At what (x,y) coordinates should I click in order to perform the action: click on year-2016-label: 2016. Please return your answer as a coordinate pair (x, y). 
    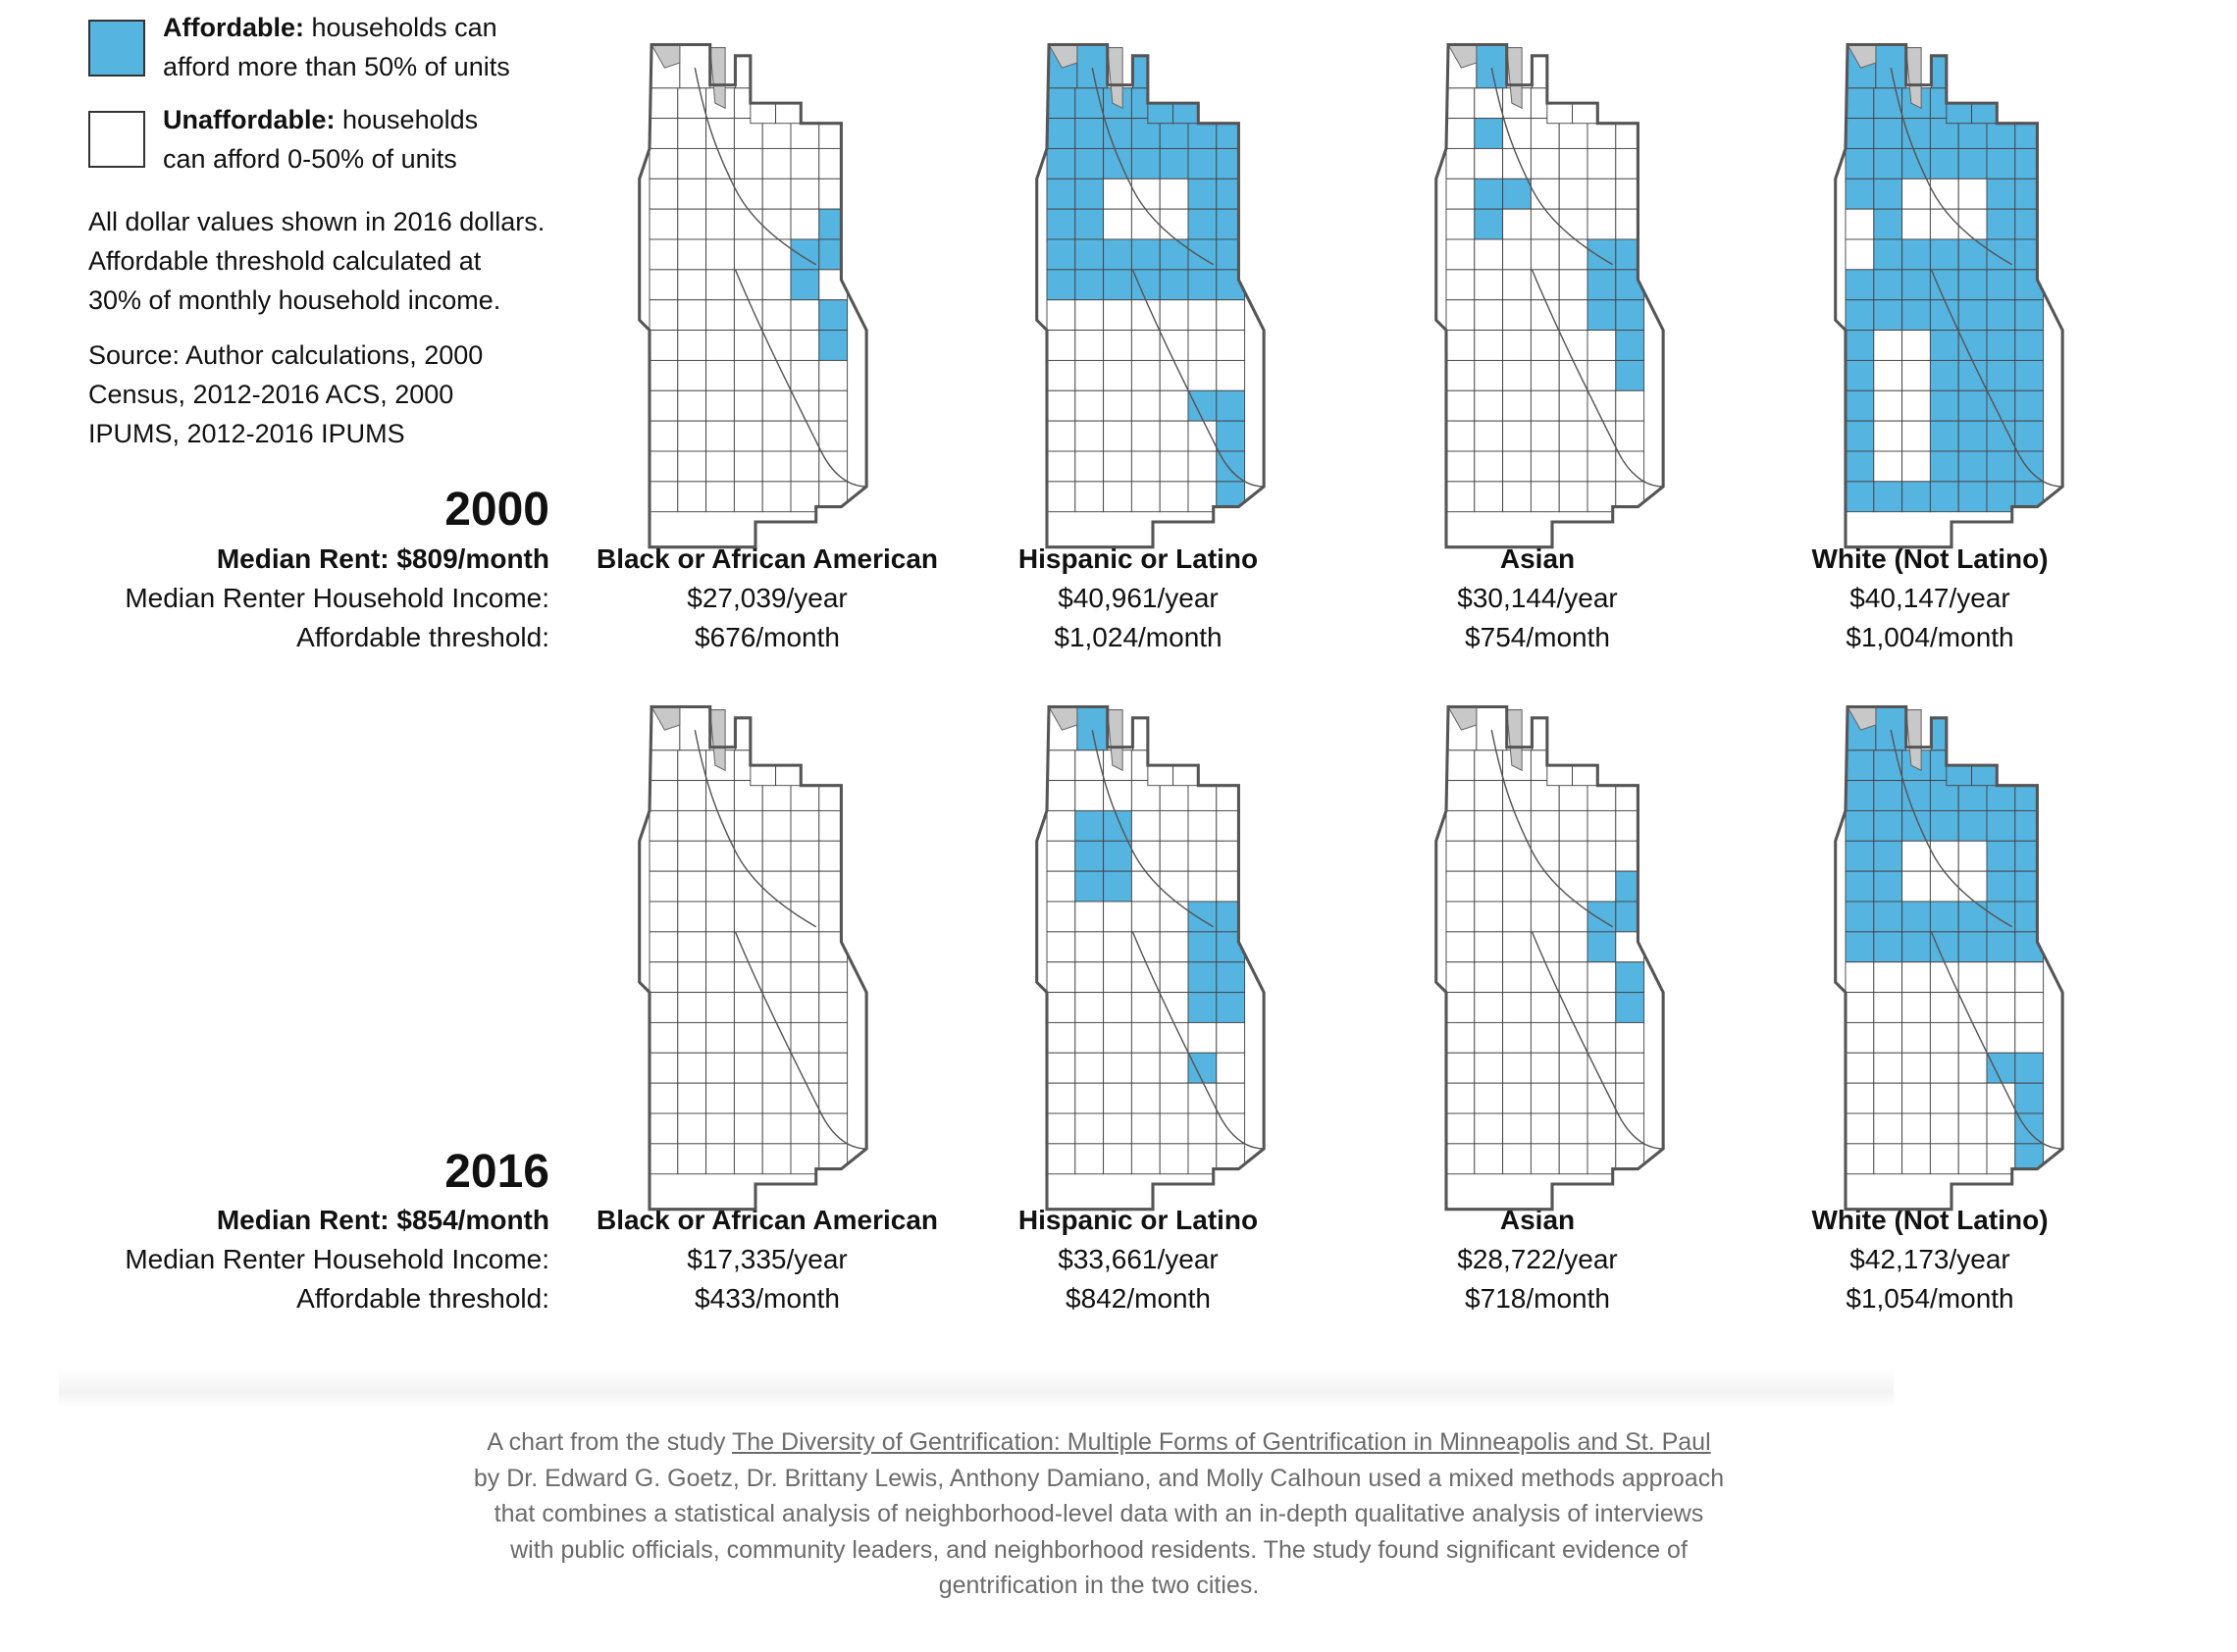
    Looking at the image, I should click on (496, 1172).